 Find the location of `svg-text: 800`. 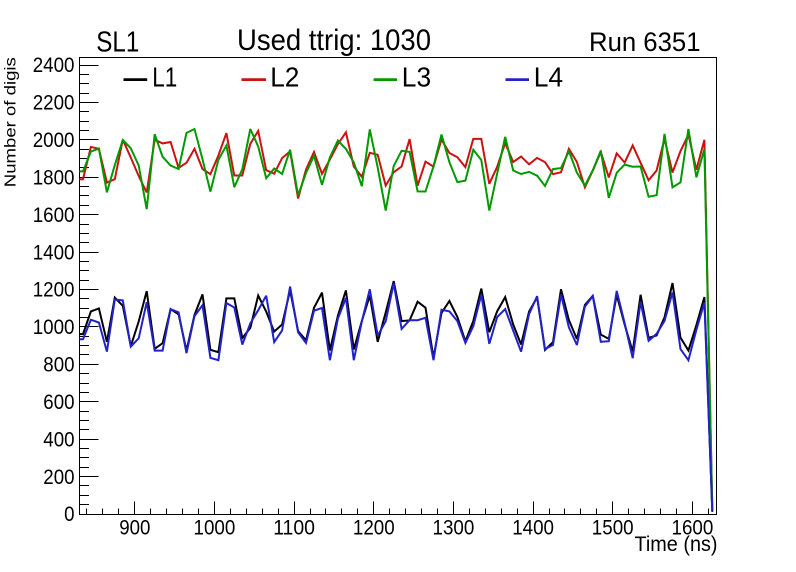

svg-text: 800 is located at coordinates (58, 365).